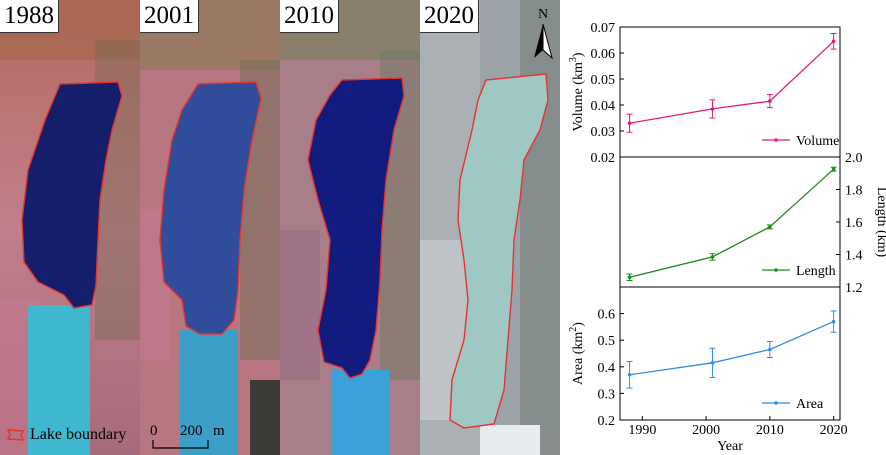  Describe the element at coordinates (603, 28) in the screenshot. I see `y-tick-label: 0.07` at that location.